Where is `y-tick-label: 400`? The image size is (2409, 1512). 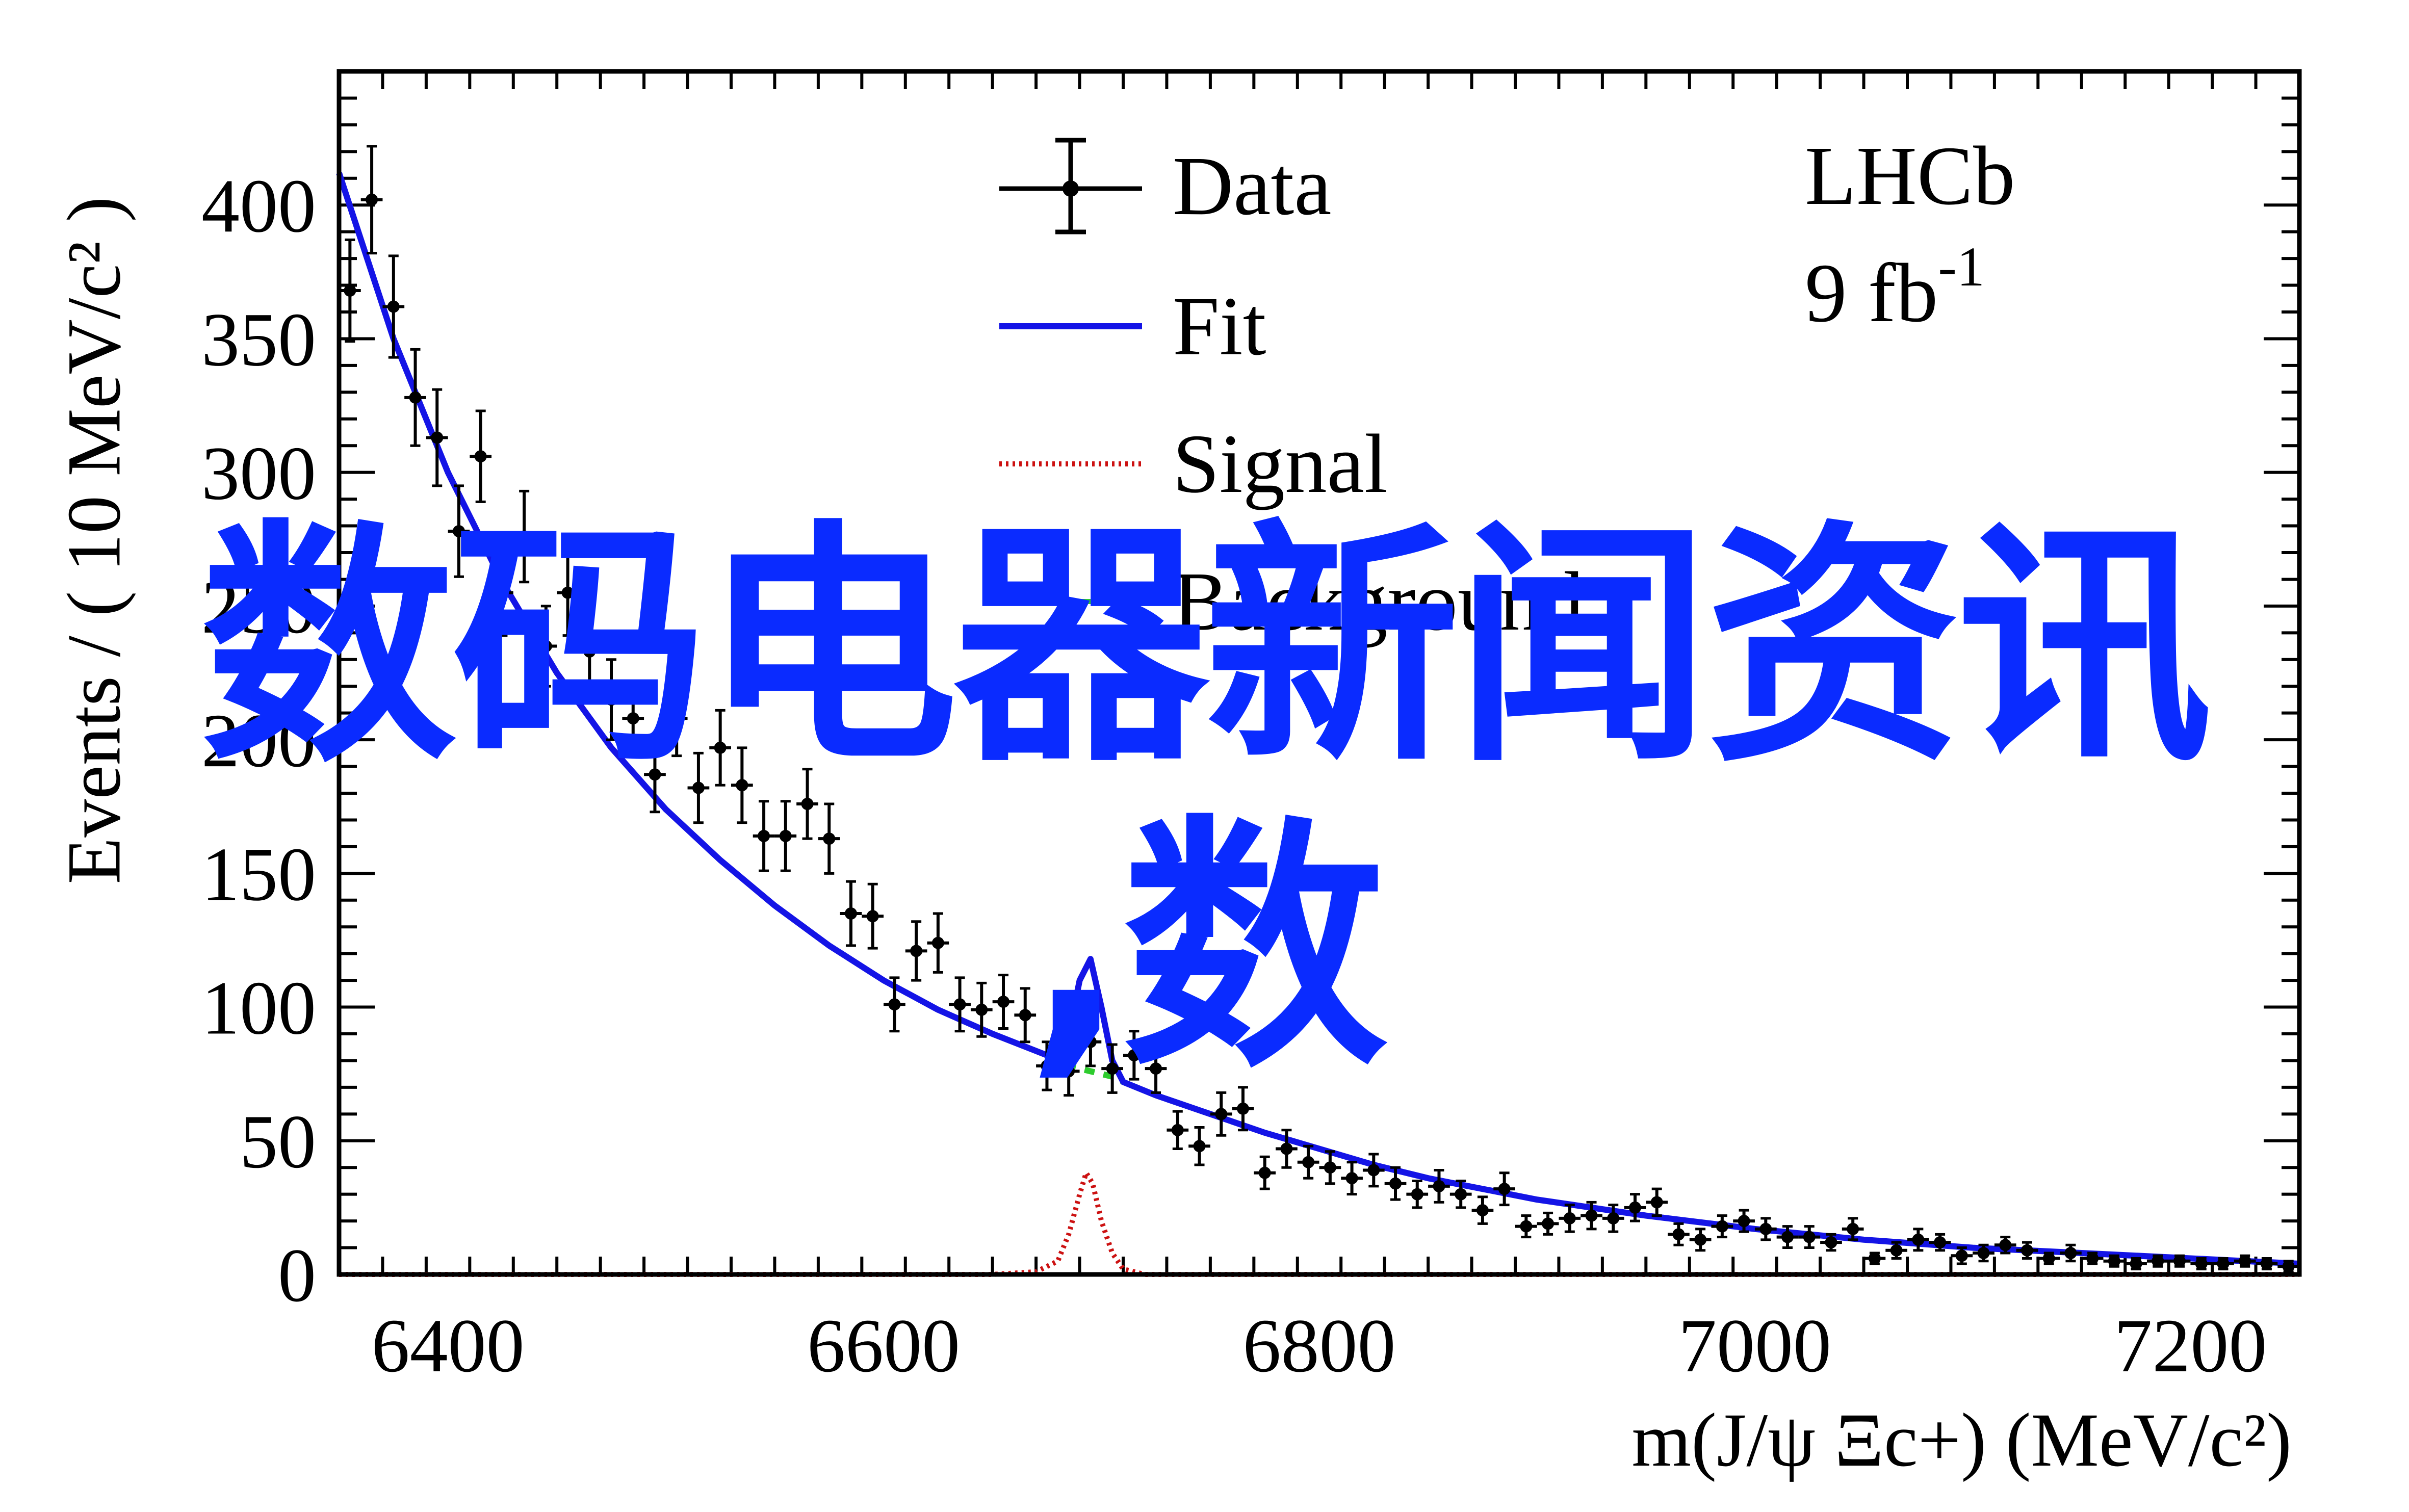 y-tick-label: 400 is located at coordinates (259, 206).